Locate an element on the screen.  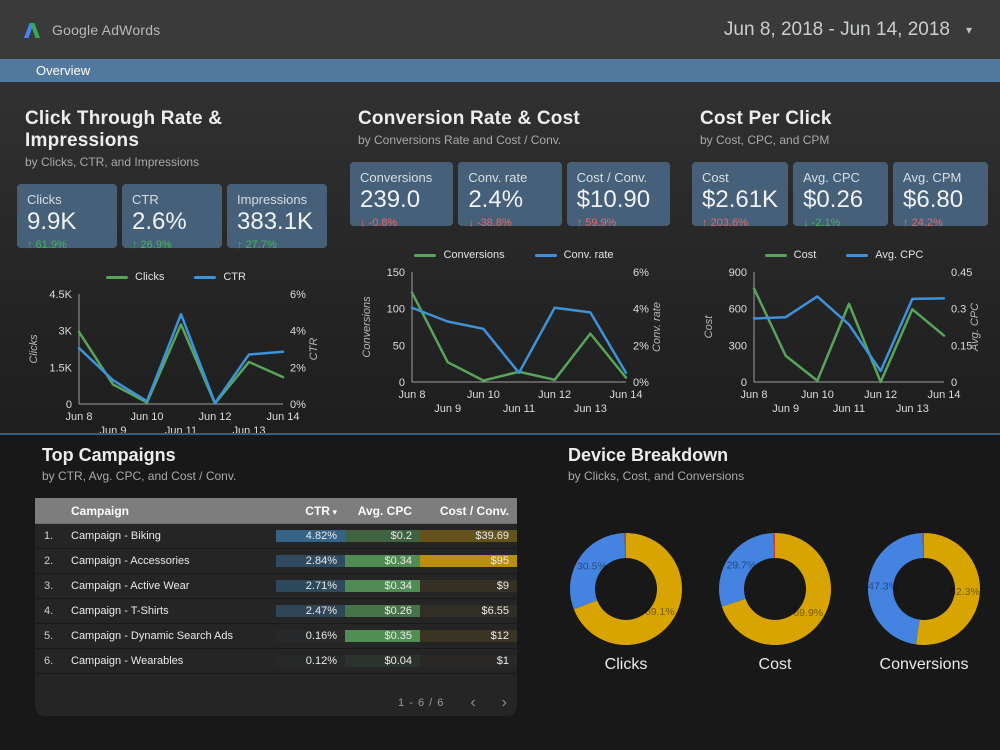
campaign-name: Campaign - Accessories is located at coordinates (130, 561).